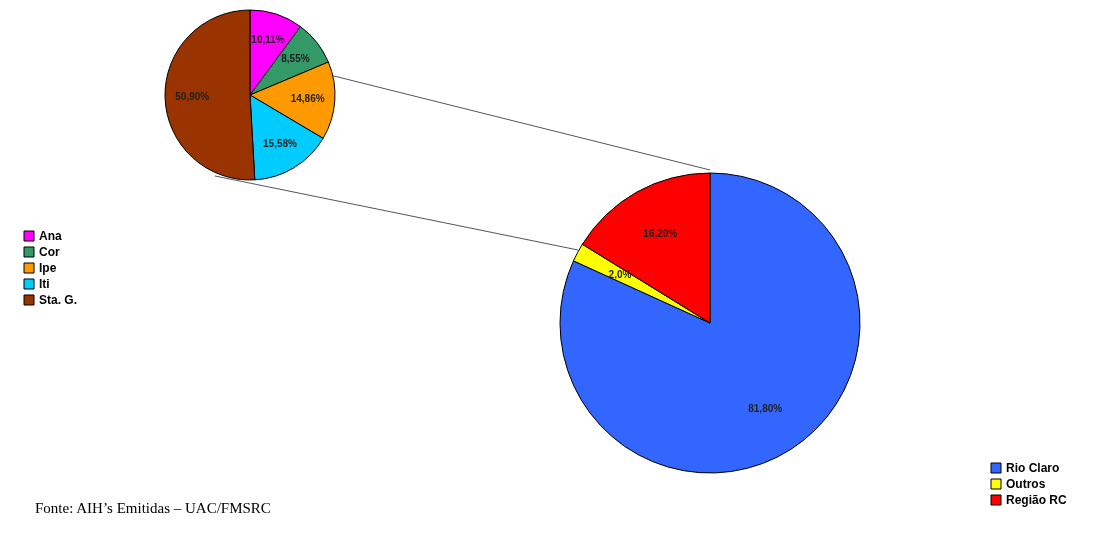 Image resolution: width=1093 pixels, height=533 pixels. Describe the element at coordinates (765, 408) in the screenshot. I see `data-label: 81,80%` at that location.